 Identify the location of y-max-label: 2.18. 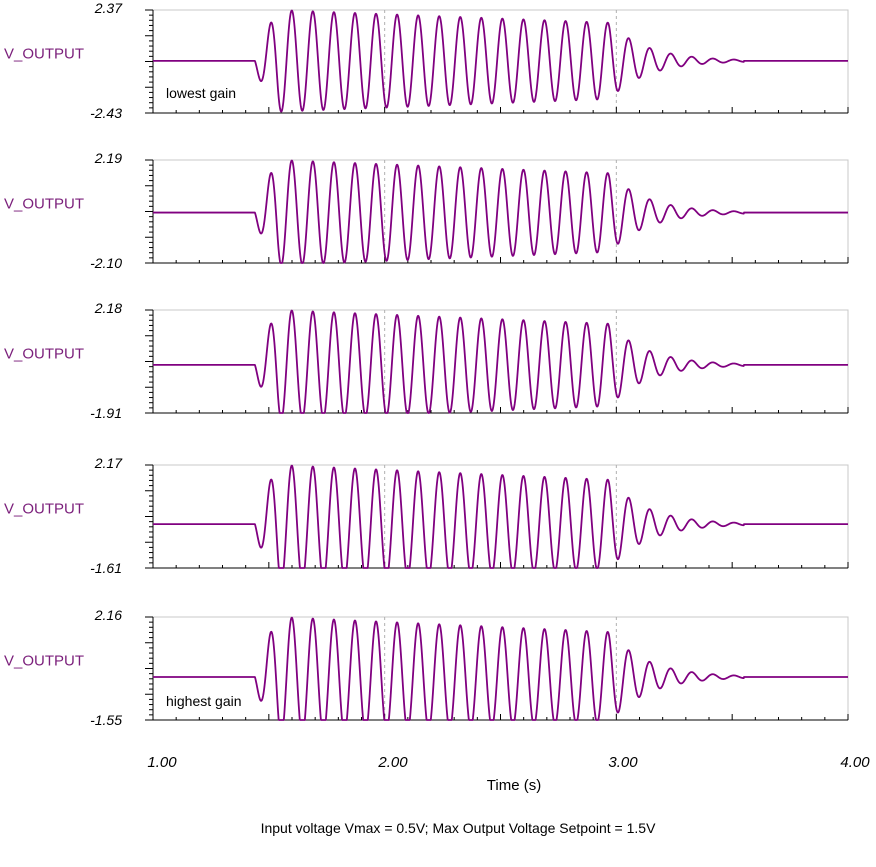
(108, 308).